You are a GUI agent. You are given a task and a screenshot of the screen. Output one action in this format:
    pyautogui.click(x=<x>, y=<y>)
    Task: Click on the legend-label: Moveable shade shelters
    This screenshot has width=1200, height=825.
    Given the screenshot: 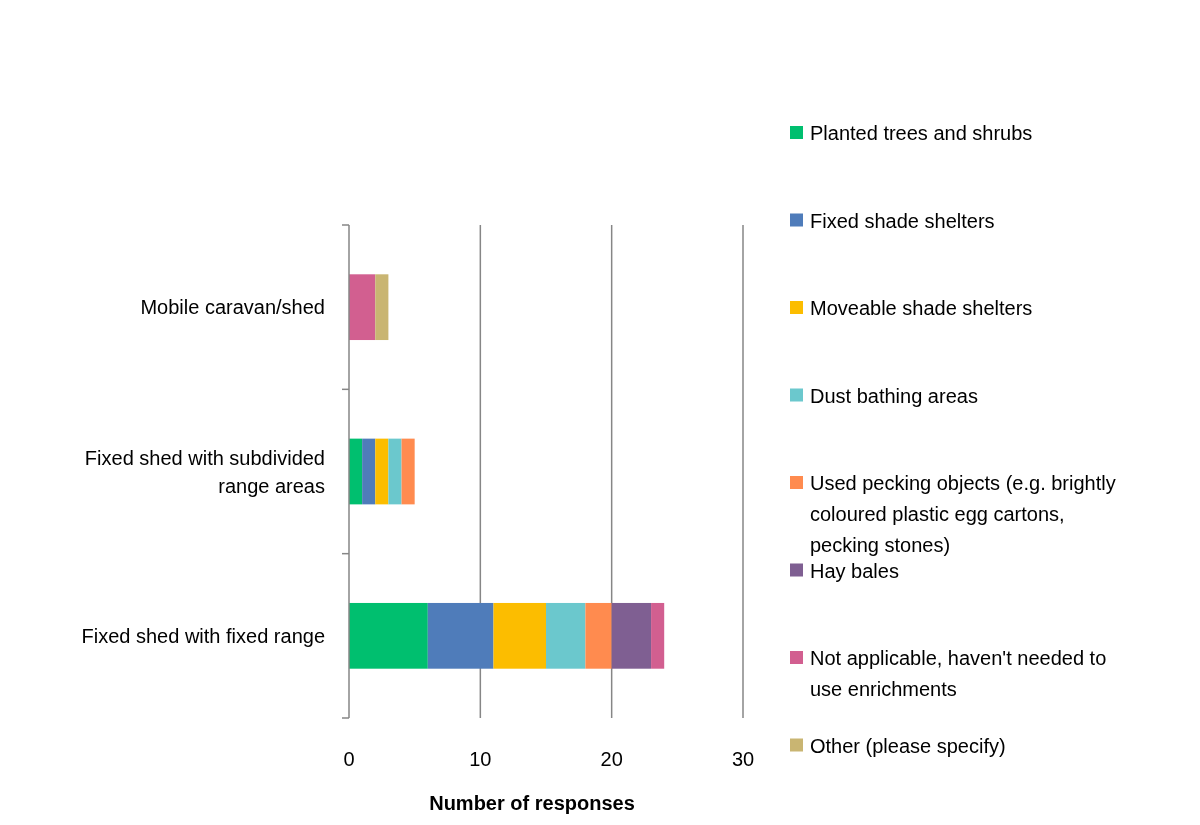 What is the action you would take?
    pyautogui.click(x=921, y=308)
    